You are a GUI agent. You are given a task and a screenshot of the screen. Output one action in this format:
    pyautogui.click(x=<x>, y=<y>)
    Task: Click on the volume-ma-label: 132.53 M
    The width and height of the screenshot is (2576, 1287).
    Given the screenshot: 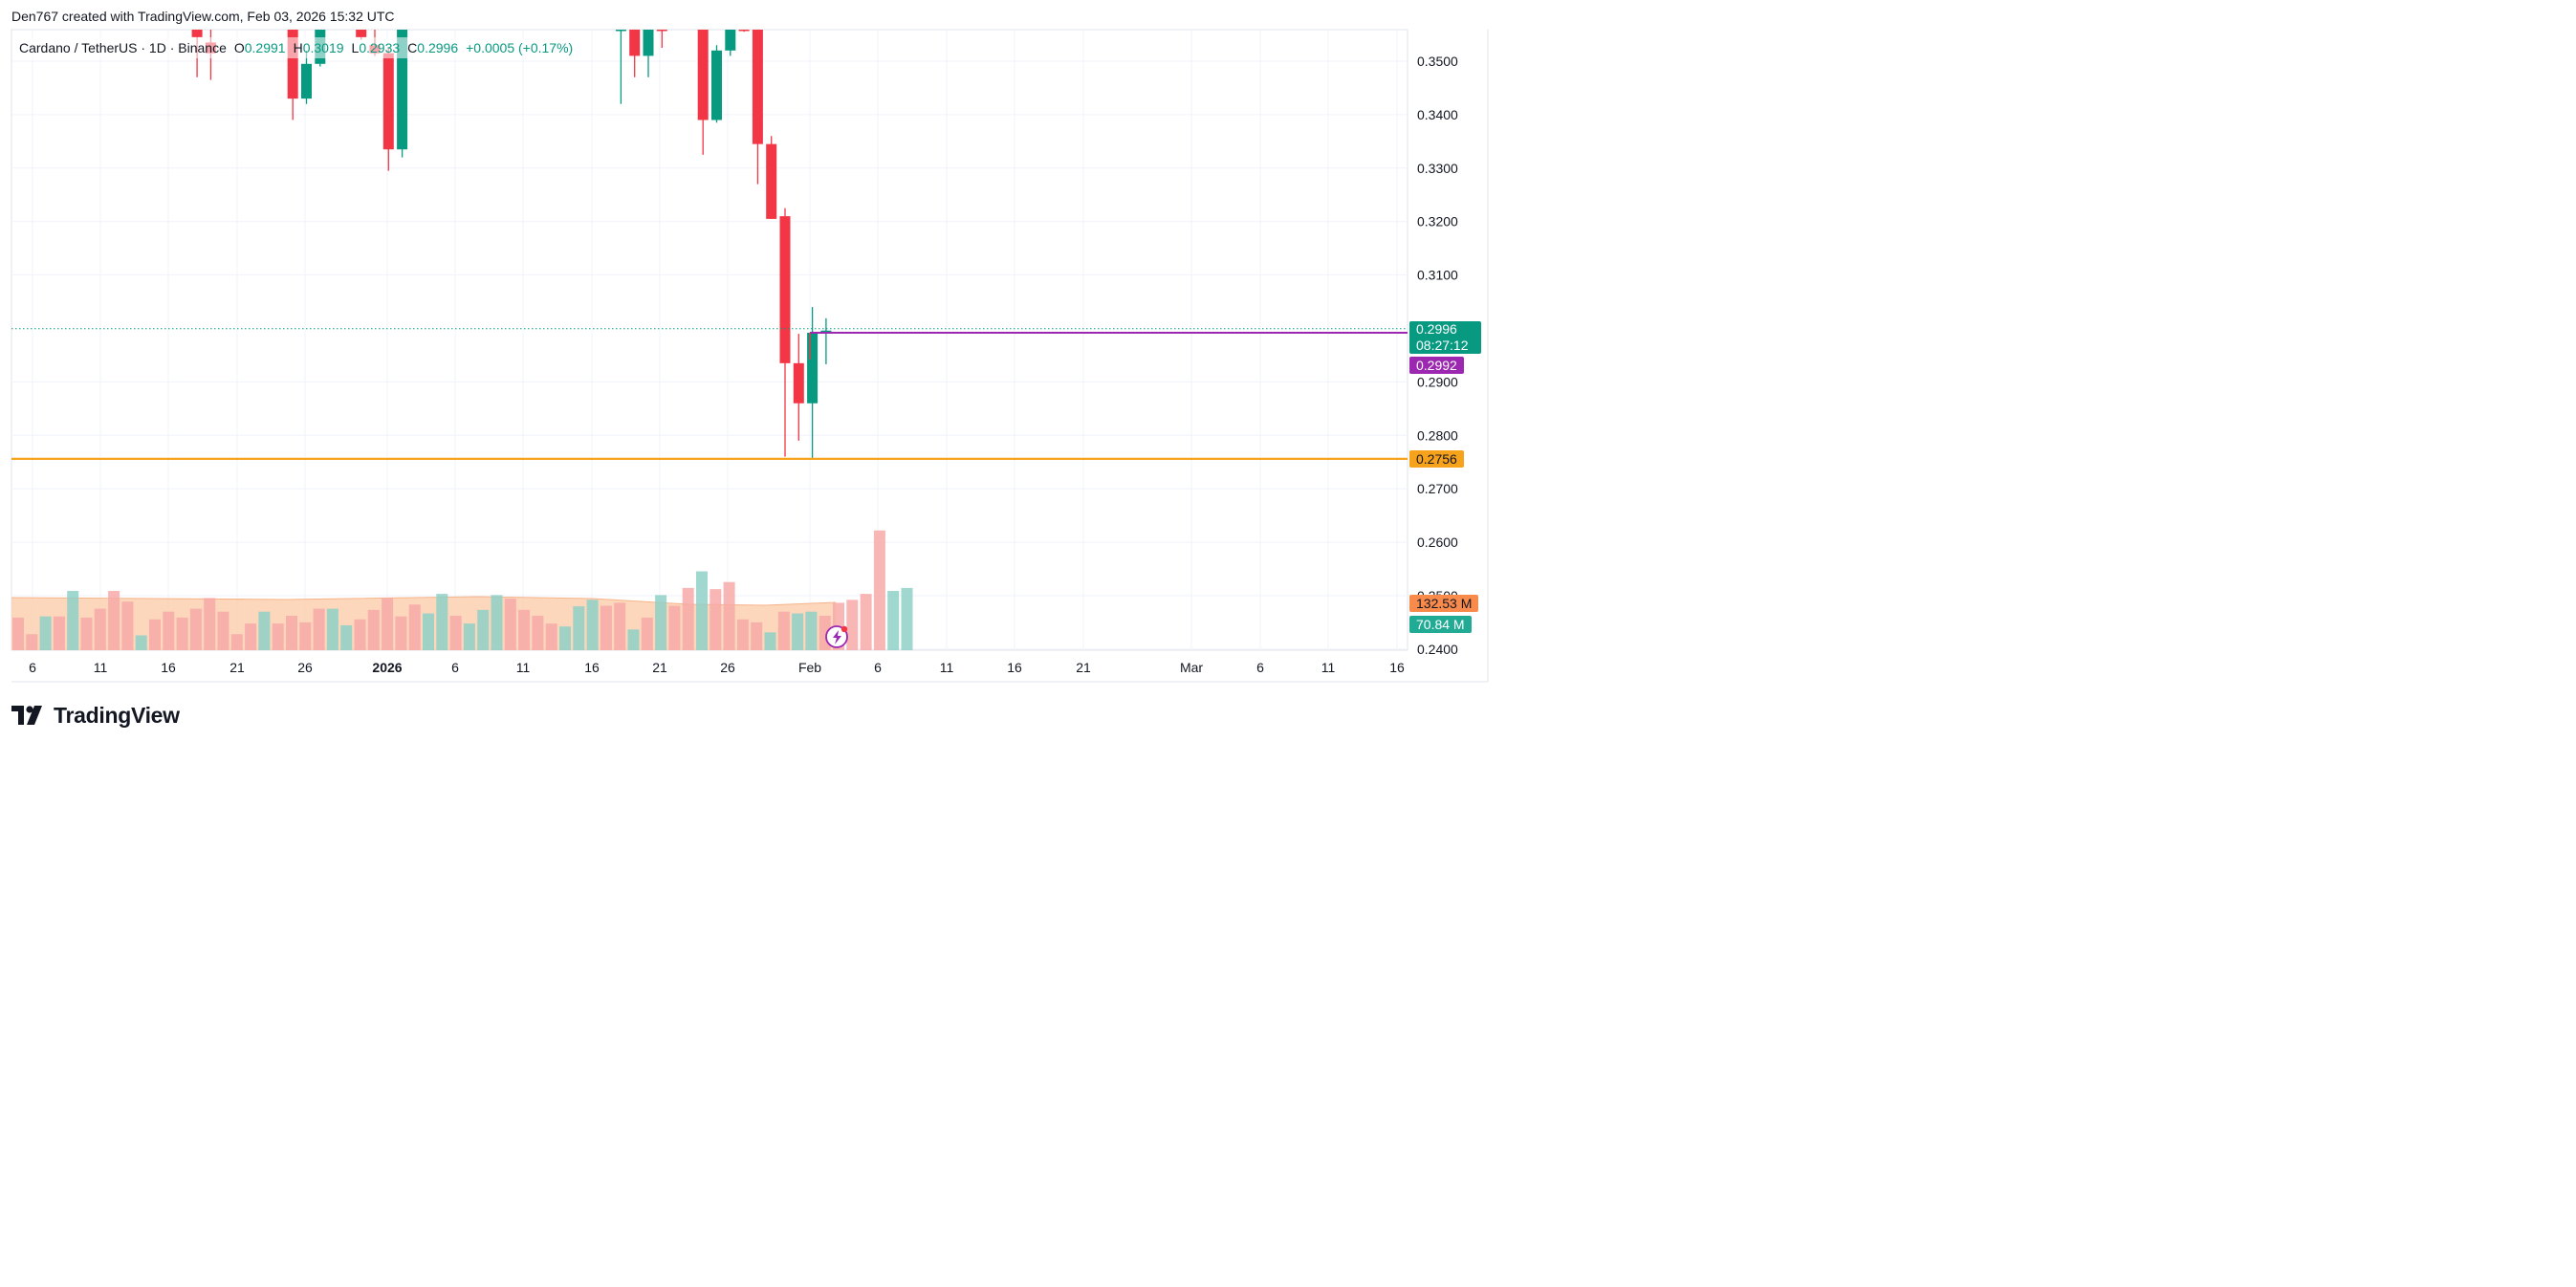 What is the action you would take?
    pyautogui.click(x=1444, y=603)
    